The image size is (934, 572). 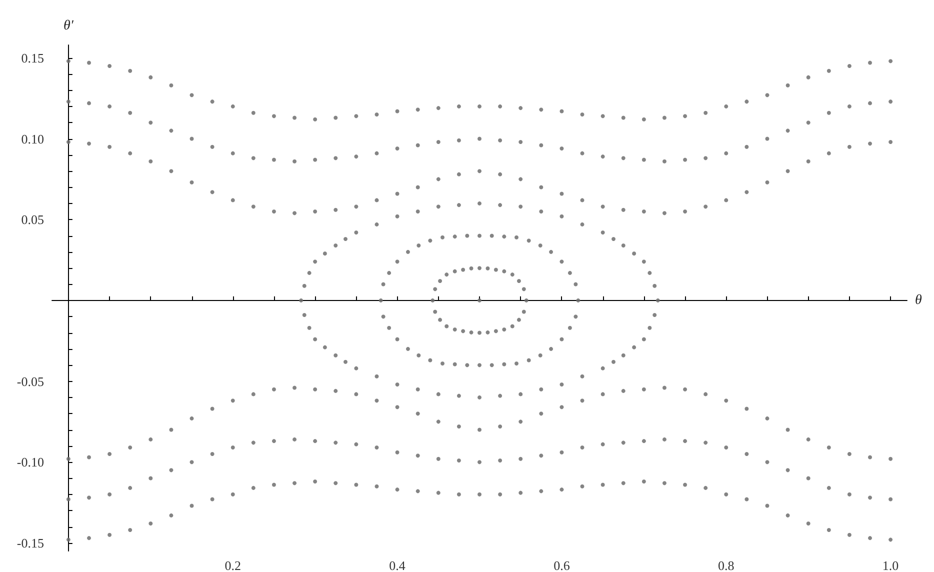 What do you see at coordinates (30, 542) in the screenshot?
I see `y-tick-label: -0.15` at bounding box center [30, 542].